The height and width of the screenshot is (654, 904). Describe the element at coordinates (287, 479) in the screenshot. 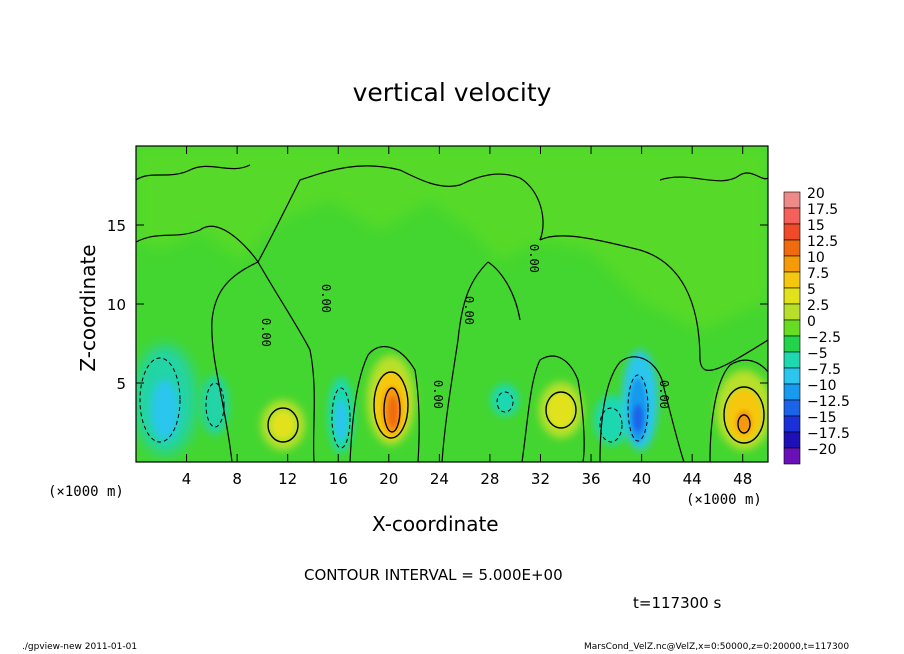

I see `x-tick-label: 12` at that location.